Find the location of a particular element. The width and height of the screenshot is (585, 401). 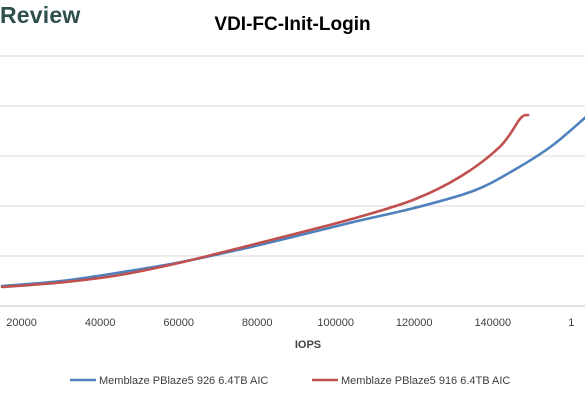

legend-label-1: Memblaze PBlaze5 926 6.4TB AIC is located at coordinates (183, 381).